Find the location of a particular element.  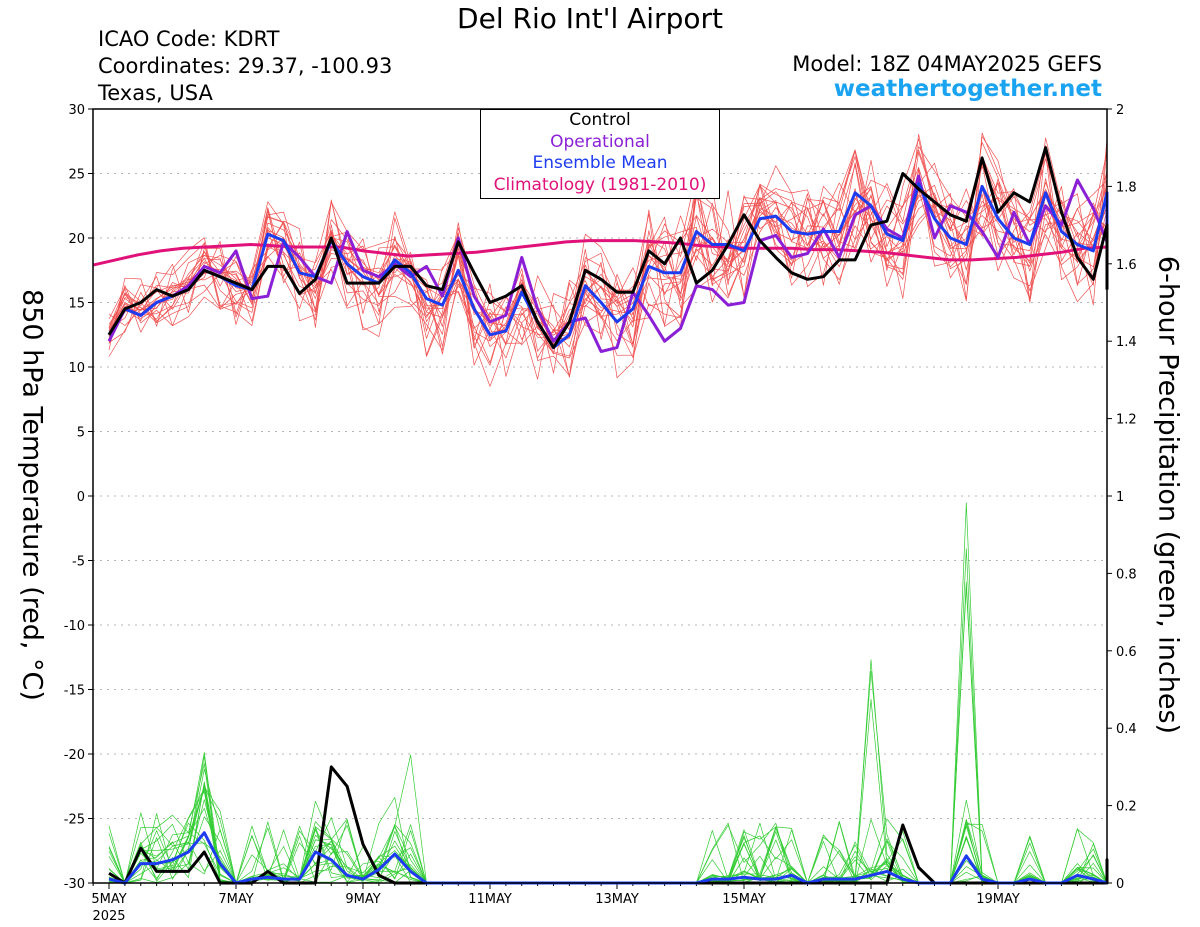

y2-tick-label: 0.8 is located at coordinates (1126, 574).